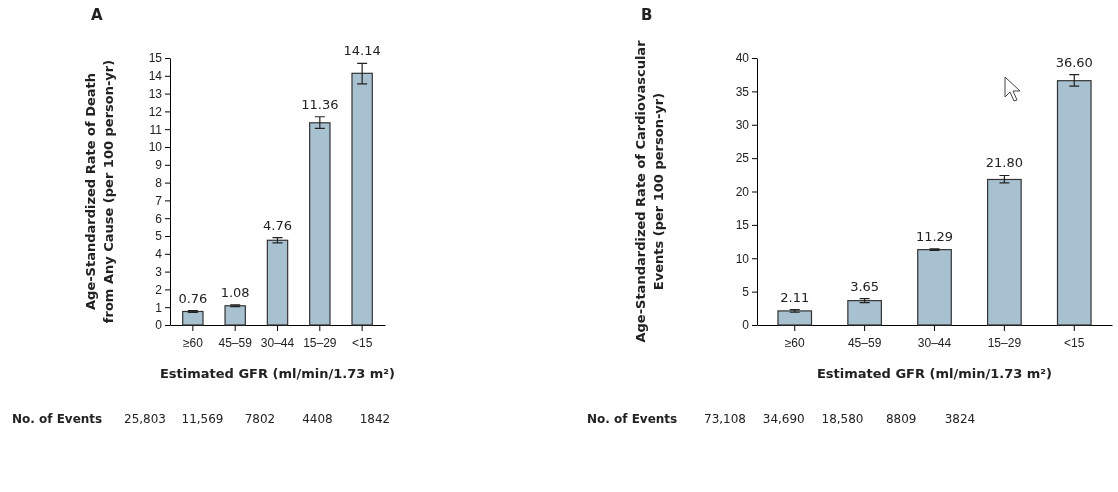 The width and height of the screenshot is (1118, 492). What do you see at coordinates (99, 191) in the screenshot?
I see `y-axis-title: Age-Standardized Rate of Death from Any Cause (per 100 person-yr)` at bounding box center [99, 191].